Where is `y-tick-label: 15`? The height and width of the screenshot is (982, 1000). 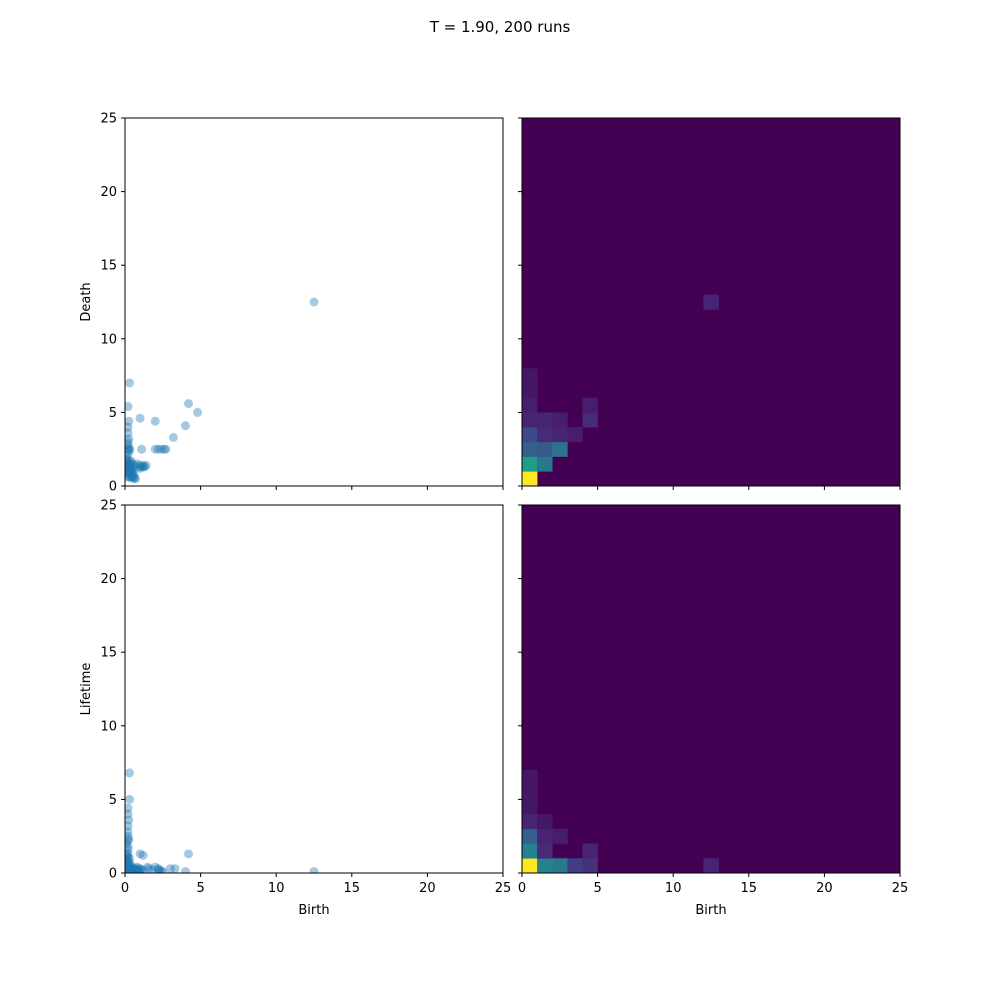
y-tick-label: 15 is located at coordinates (108, 653).